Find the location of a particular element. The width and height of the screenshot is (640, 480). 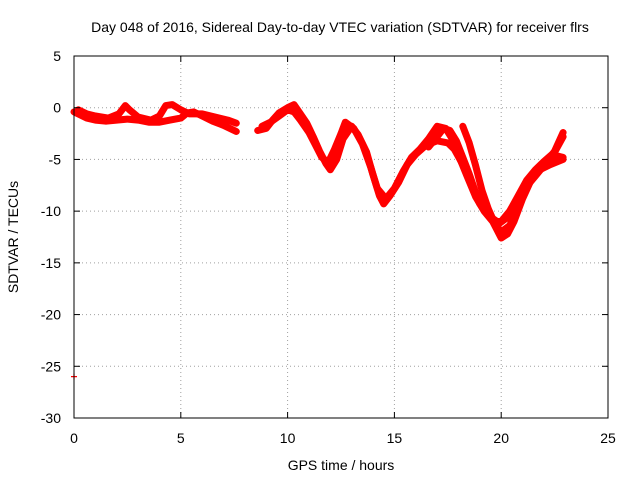

y-tick-label: -20 is located at coordinates (51, 315).